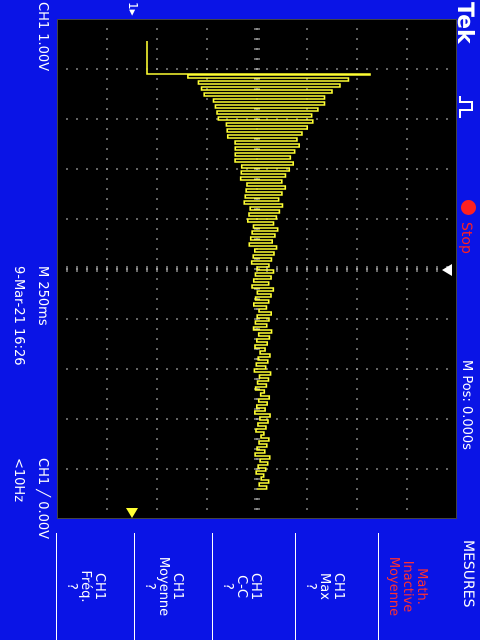 The height and width of the screenshot is (640, 480). Describe the element at coordinates (133, 12) in the screenshot. I see `ground-arrow-icon: ▸` at that location.